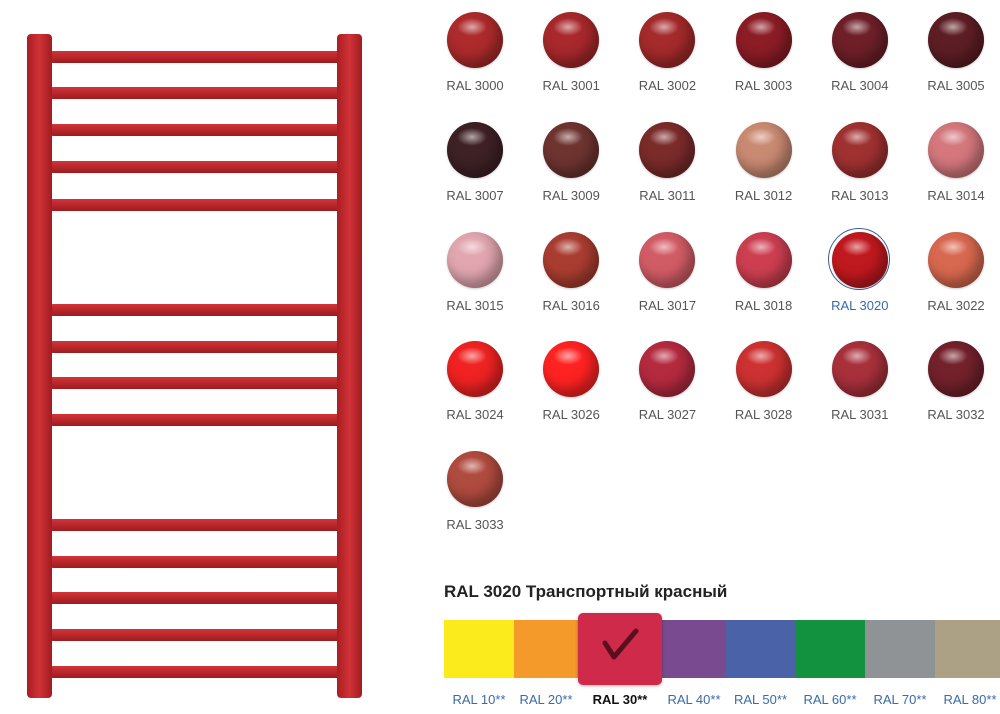  I want to click on swatch-label: RAL 3004, so click(860, 85).